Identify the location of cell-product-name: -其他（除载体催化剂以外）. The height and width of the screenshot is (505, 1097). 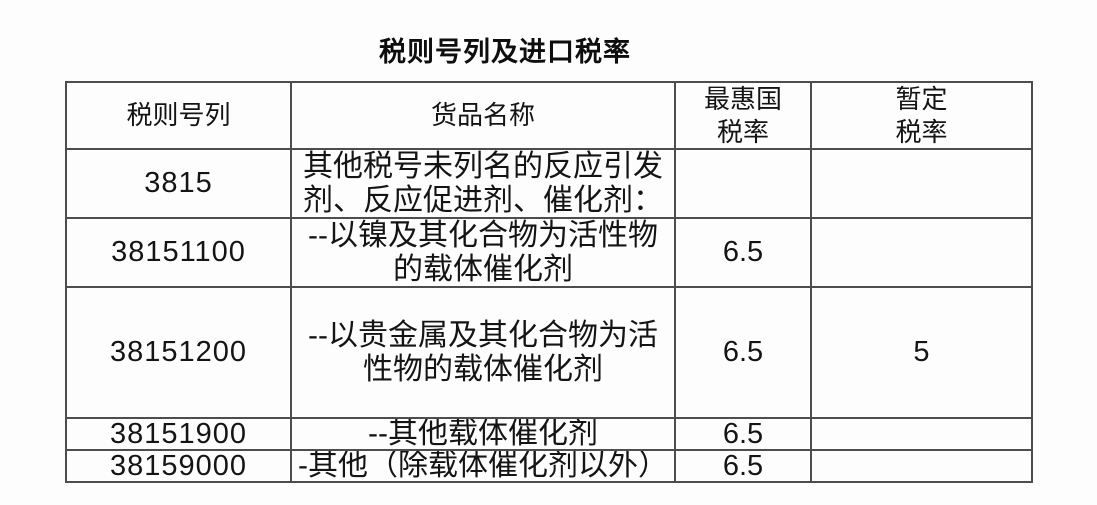
(483, 466).